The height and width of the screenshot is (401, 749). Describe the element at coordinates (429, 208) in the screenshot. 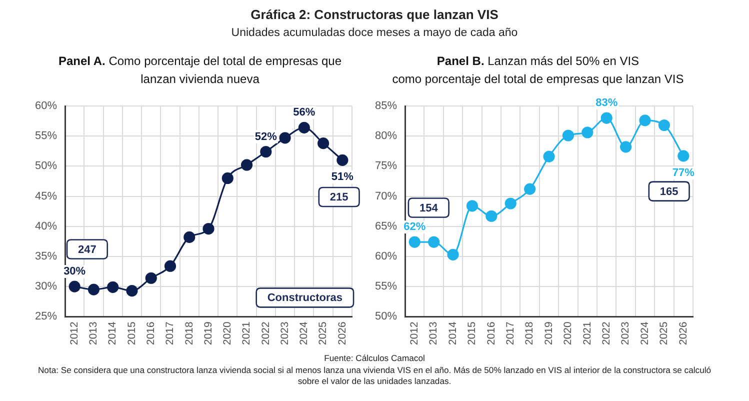

I see `annotation: 154` at that location.